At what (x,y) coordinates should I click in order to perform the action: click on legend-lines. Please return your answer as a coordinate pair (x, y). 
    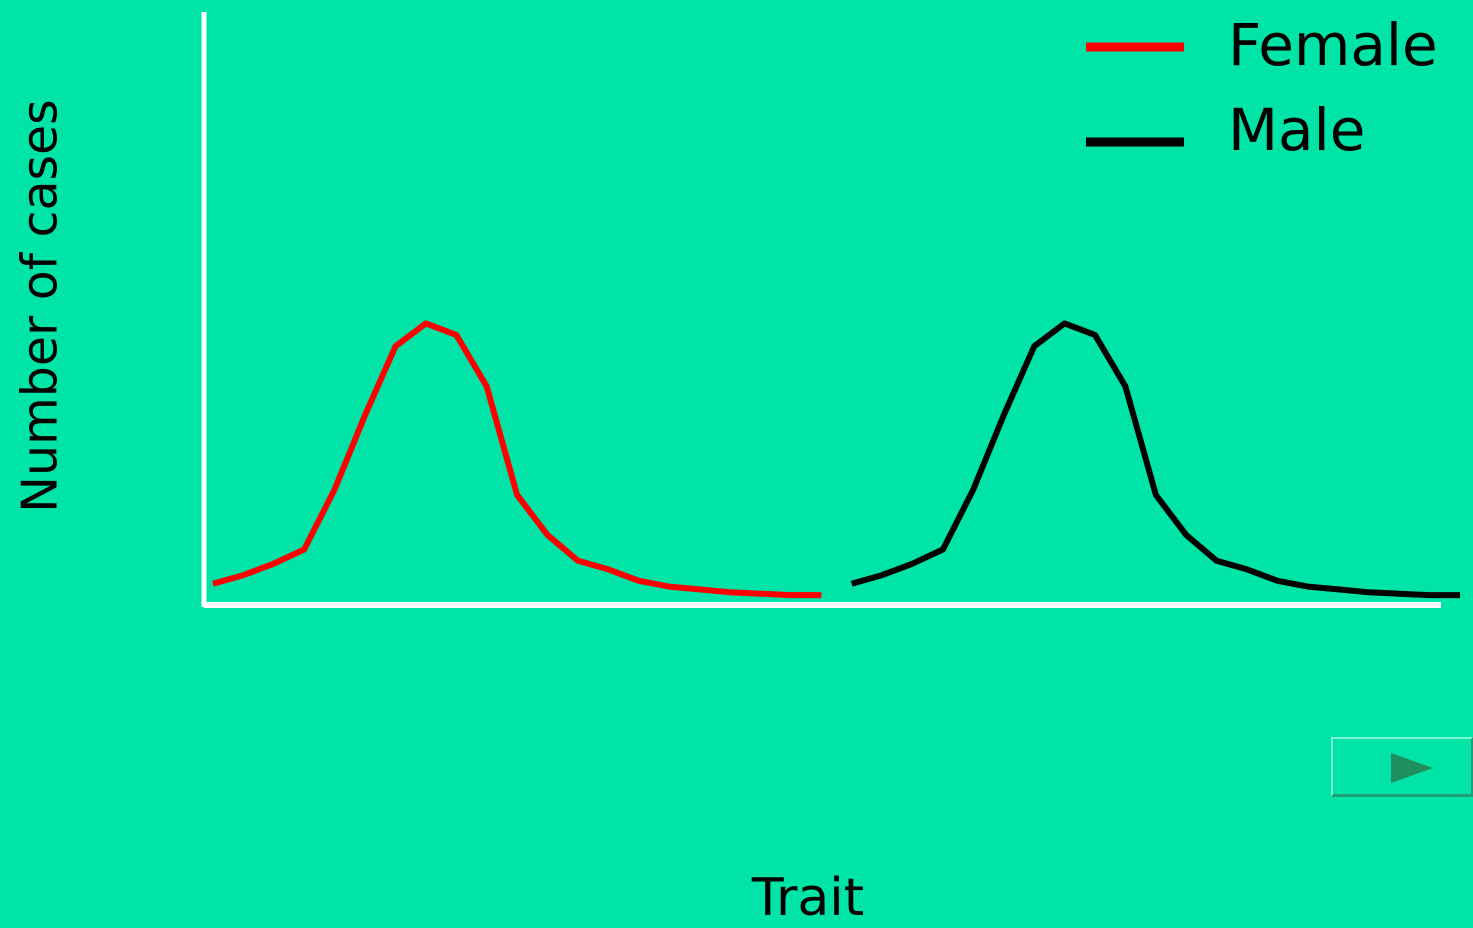
    Looking at the image, I should click on (1135, 94).